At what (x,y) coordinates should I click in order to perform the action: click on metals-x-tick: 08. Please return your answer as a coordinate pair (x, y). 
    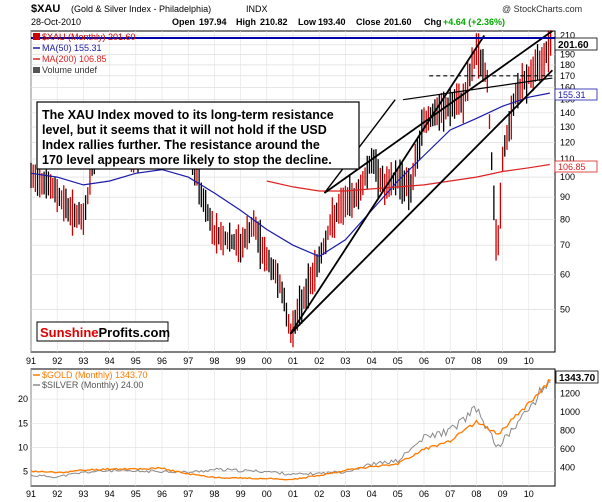
    Looking at the image, I should click on (476, 494).